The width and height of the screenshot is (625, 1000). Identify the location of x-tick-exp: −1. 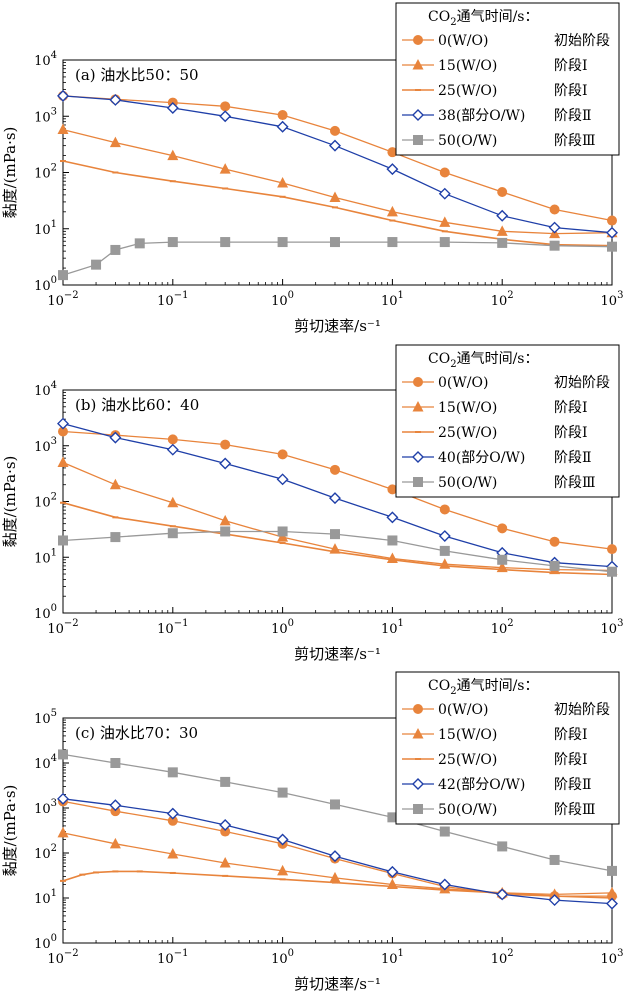
(181, 295).